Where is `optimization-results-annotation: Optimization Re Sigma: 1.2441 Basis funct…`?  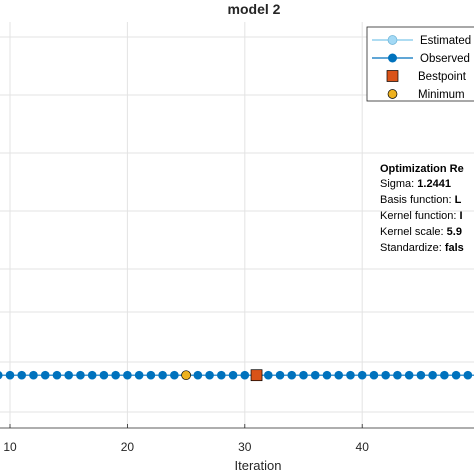 optimization-results-annotation: Optimization Re Sigma: 1.2441 Basis funct… is located at coordinates (422, 208).